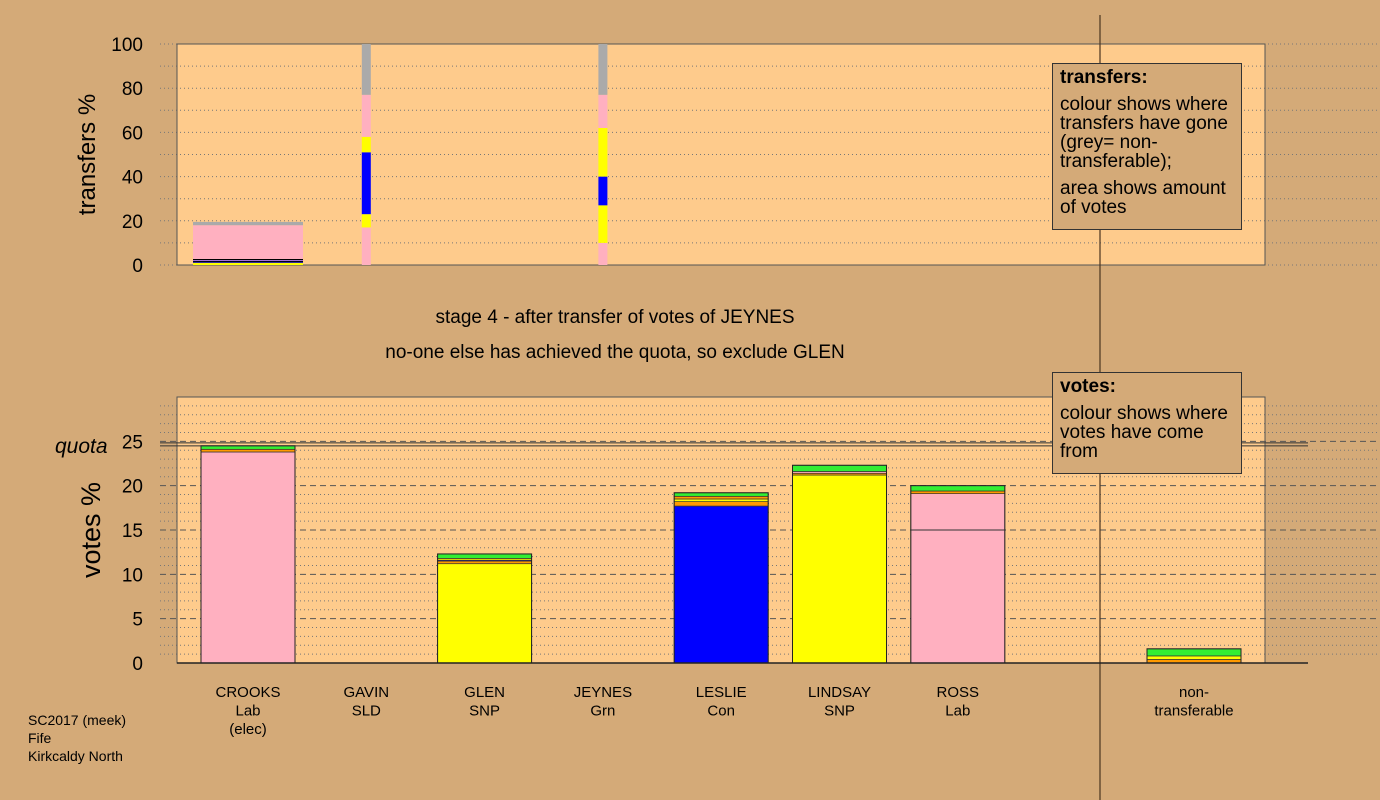 Image resolution: width=1380 pixels, height=800 pixels. I want to click on votes-tick-label: 20, so click(132, 487).